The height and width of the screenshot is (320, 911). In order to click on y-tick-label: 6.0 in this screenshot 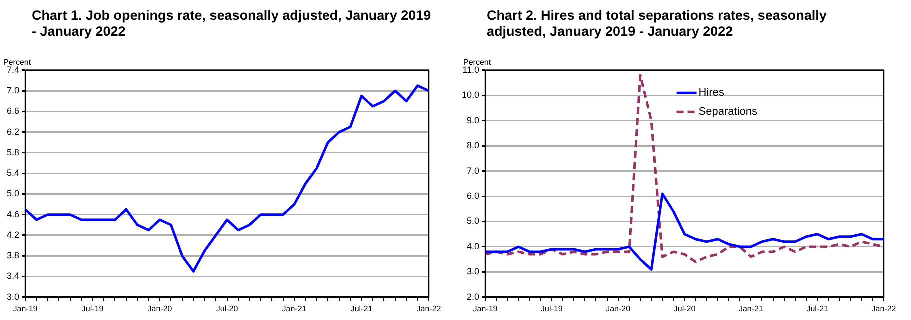, I will do `click(473, 195)`.